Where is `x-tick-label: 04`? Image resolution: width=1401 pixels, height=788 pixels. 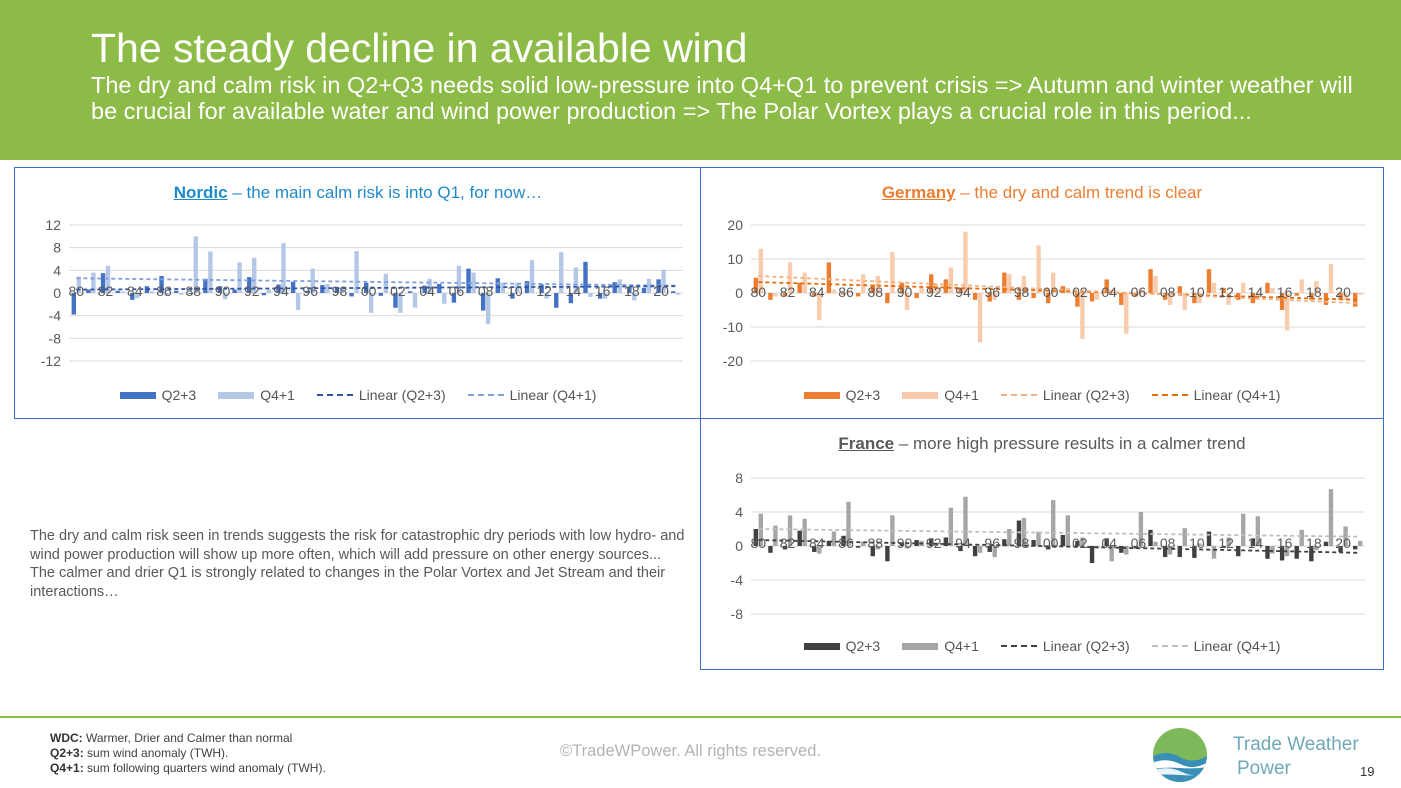
x-tick-label: 04 is located at coordinates (1109, 543).